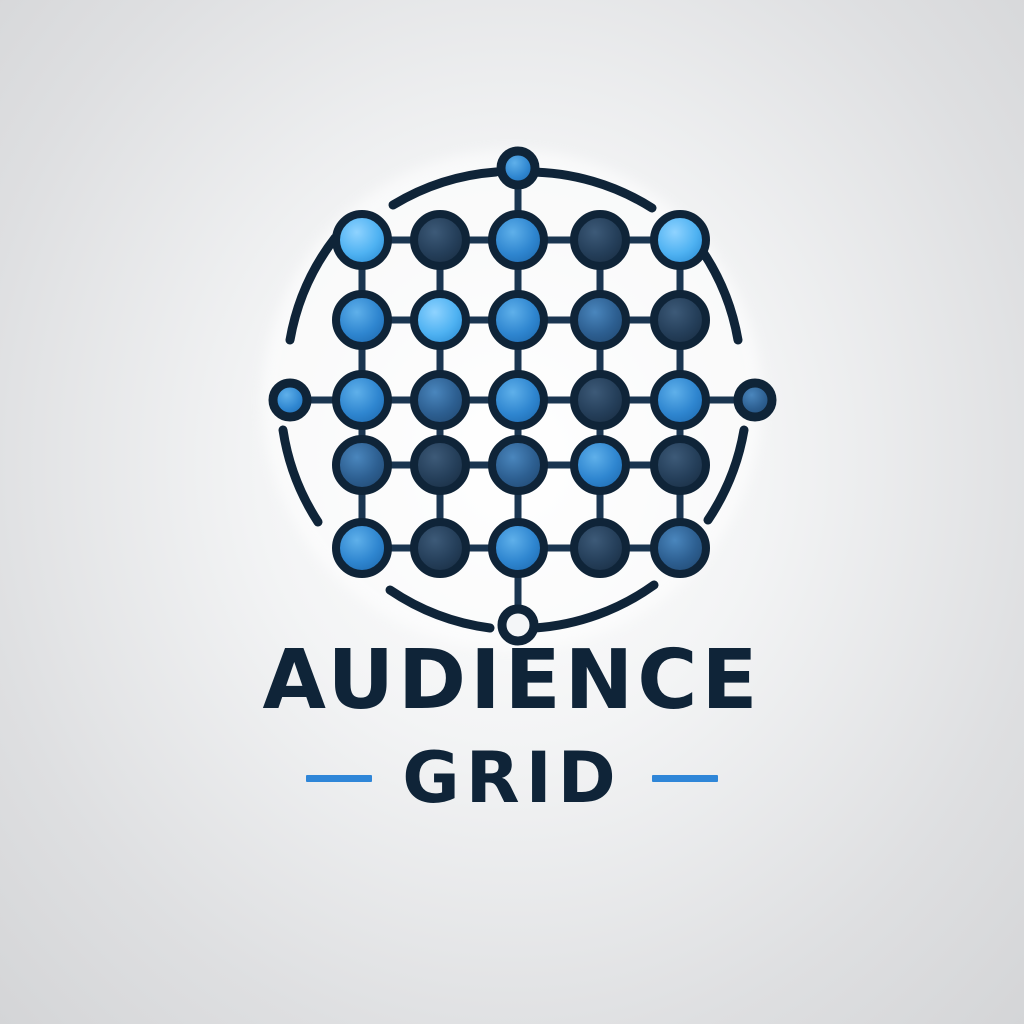 The image size is (1024, 1024). Describe the element at coordinates (512, 680) in the screenshot. I see `brand-name-line1: AUDIENCE` at that location.